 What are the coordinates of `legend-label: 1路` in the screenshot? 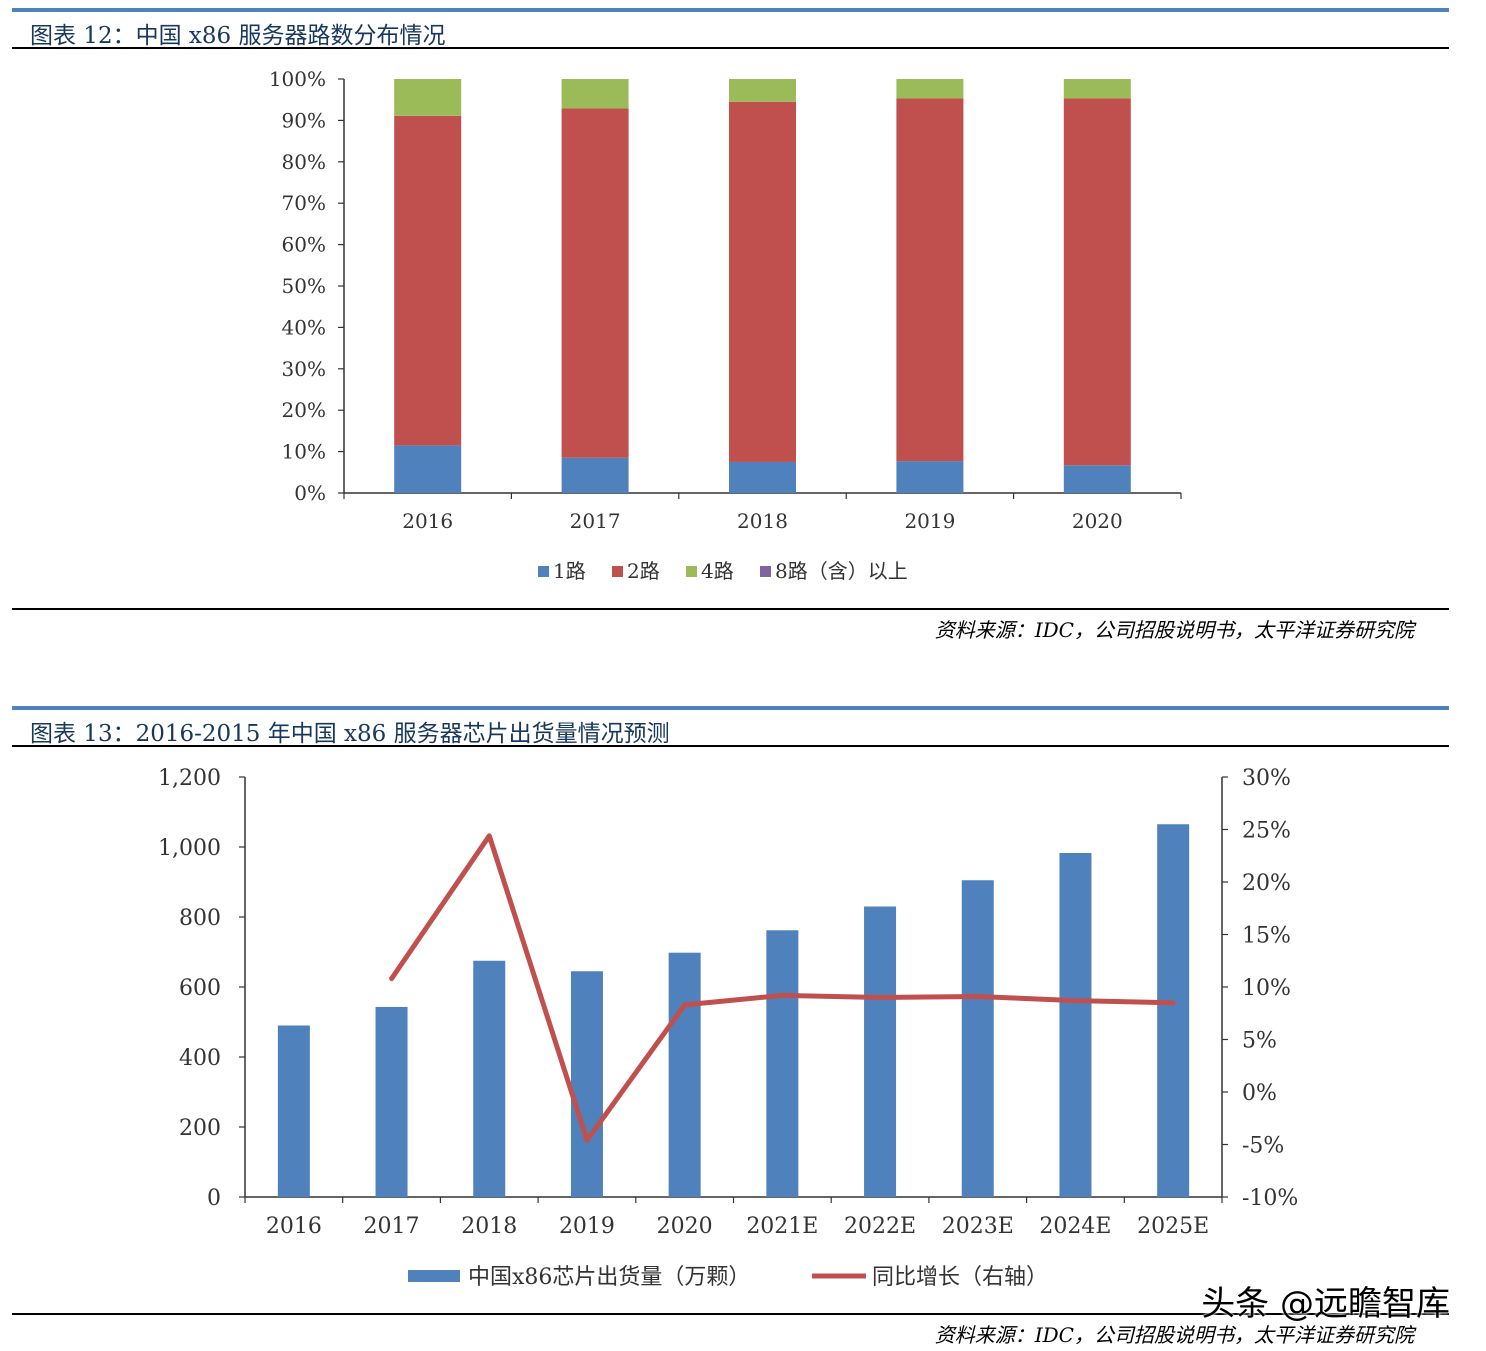 It's located at (569, 571).